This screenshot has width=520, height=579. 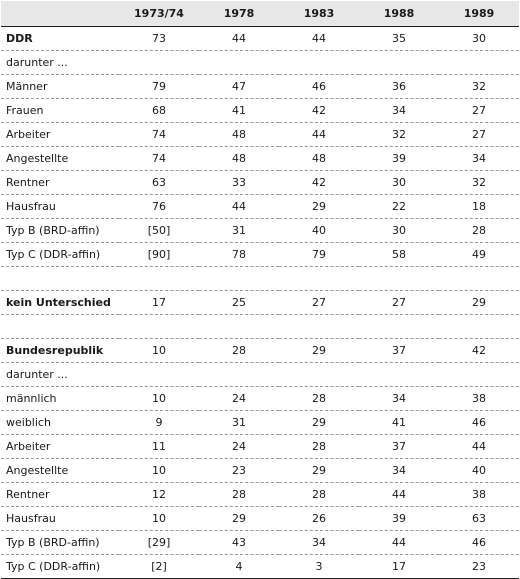 What do you see at coordinates (399, 446) in the screenshot?
I see `table-cell: 37` at bounding box center [399, 446].